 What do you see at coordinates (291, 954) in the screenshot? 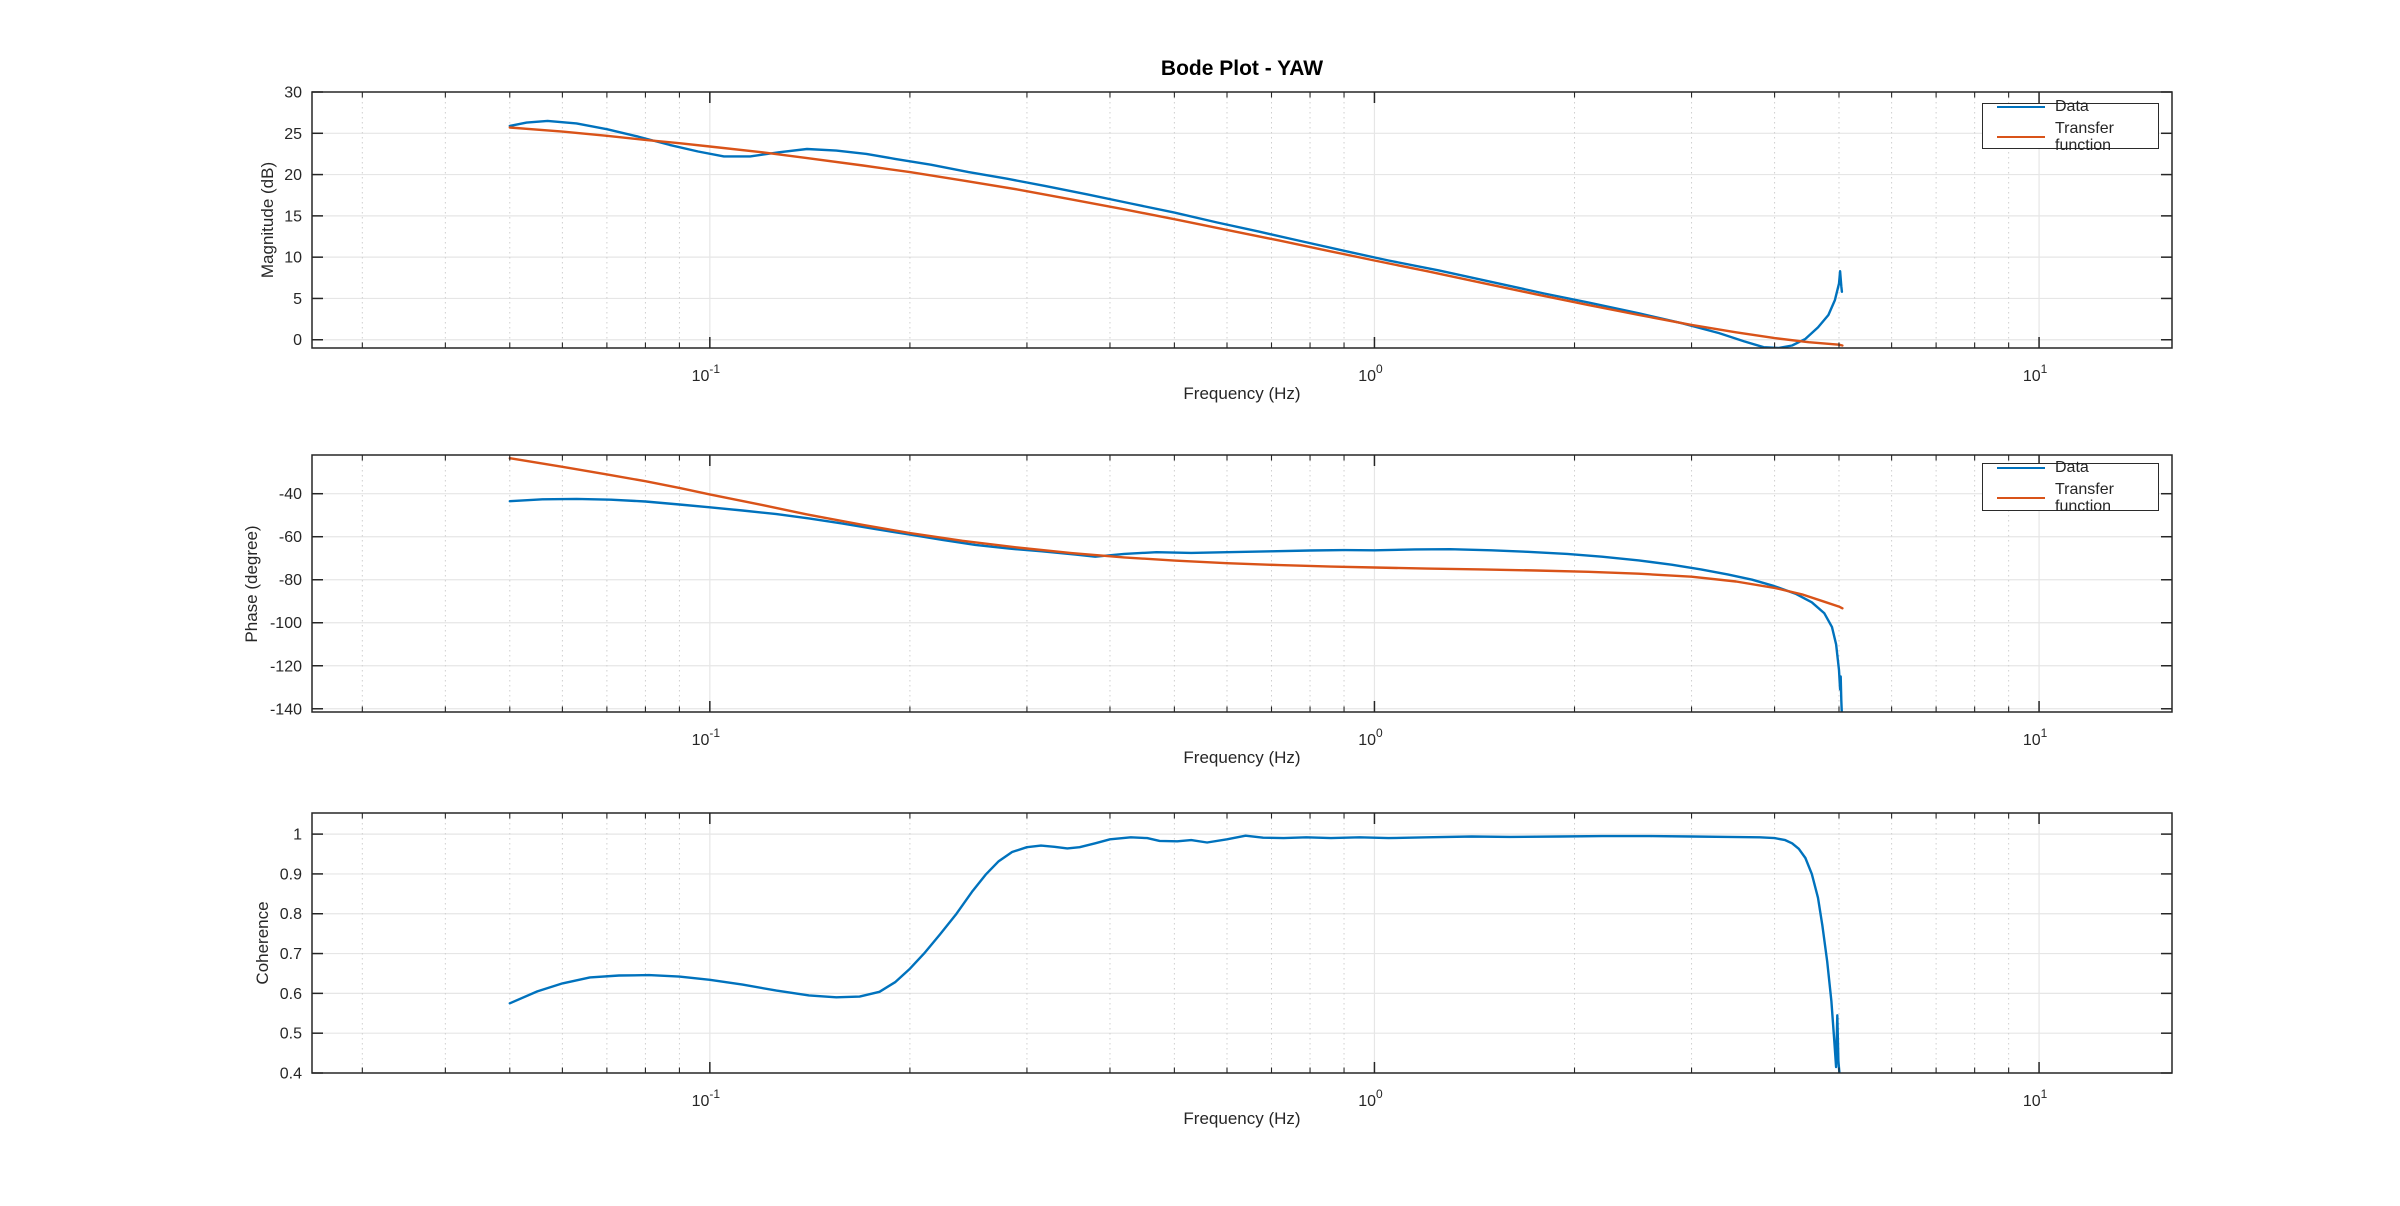
I see `y-tick-label: 0.7` at bounding box center [291, 954].